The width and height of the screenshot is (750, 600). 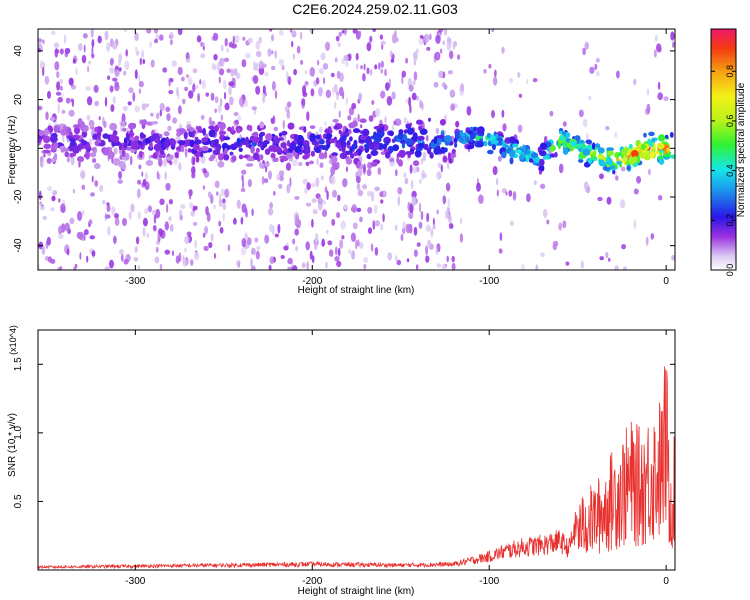 I want to click on snr-xlabel: Height of straight line (km), so click(x=356, y=591).